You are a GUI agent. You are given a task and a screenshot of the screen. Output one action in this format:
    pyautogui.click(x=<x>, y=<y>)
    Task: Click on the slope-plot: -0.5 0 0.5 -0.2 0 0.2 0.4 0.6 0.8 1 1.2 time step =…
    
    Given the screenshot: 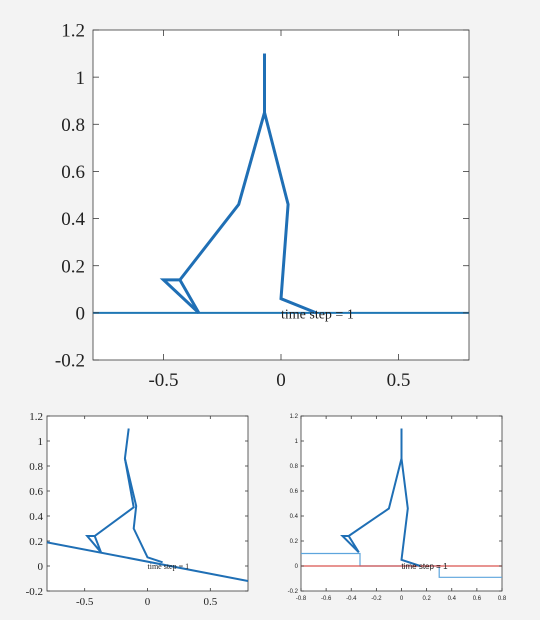 What is the action you would take?
    pyautogui.click(x=137, y=509)
    